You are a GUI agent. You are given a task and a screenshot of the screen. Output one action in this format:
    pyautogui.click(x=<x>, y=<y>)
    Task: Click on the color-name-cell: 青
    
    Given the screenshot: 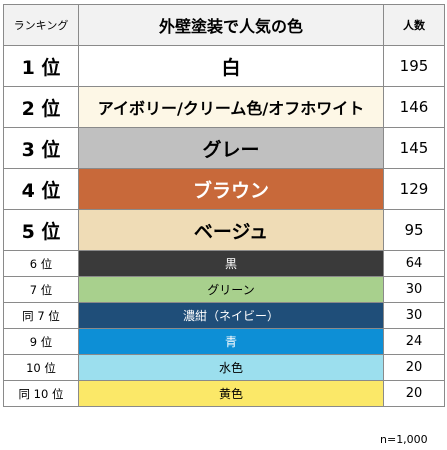 What is the action you would take?
    pyautogui.click(x=231, y=341)
    